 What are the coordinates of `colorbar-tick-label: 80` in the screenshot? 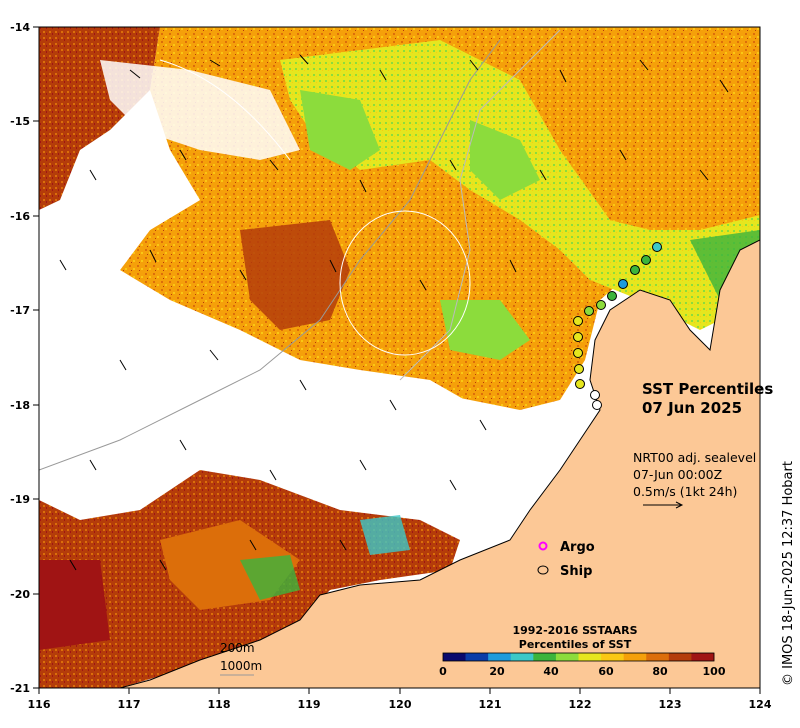 It's located at (660, 671).